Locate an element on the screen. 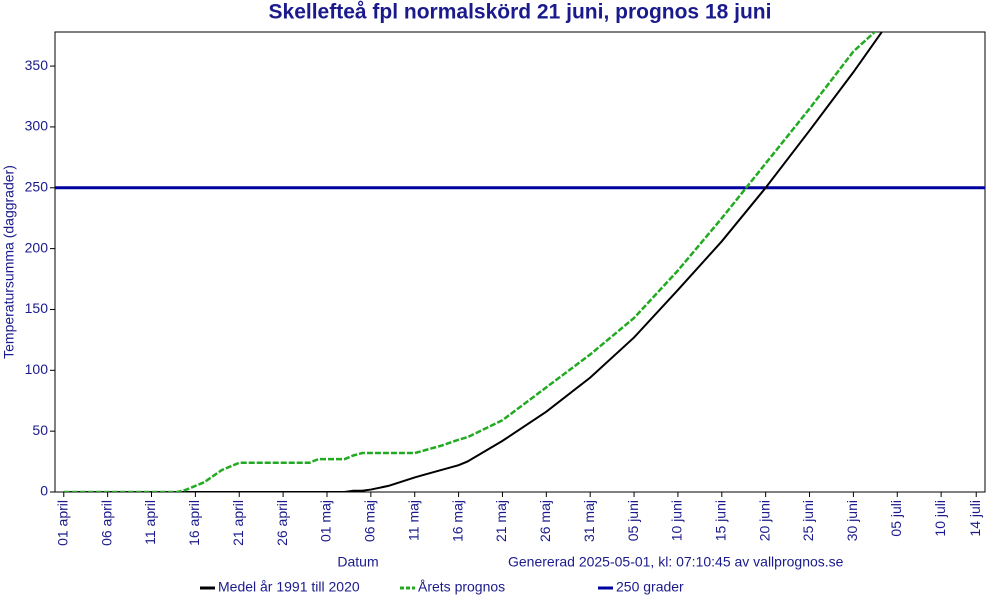 This screenshot has height=605, width=990. x-tick-label: 16 maj is located at coordinates (457, 521).